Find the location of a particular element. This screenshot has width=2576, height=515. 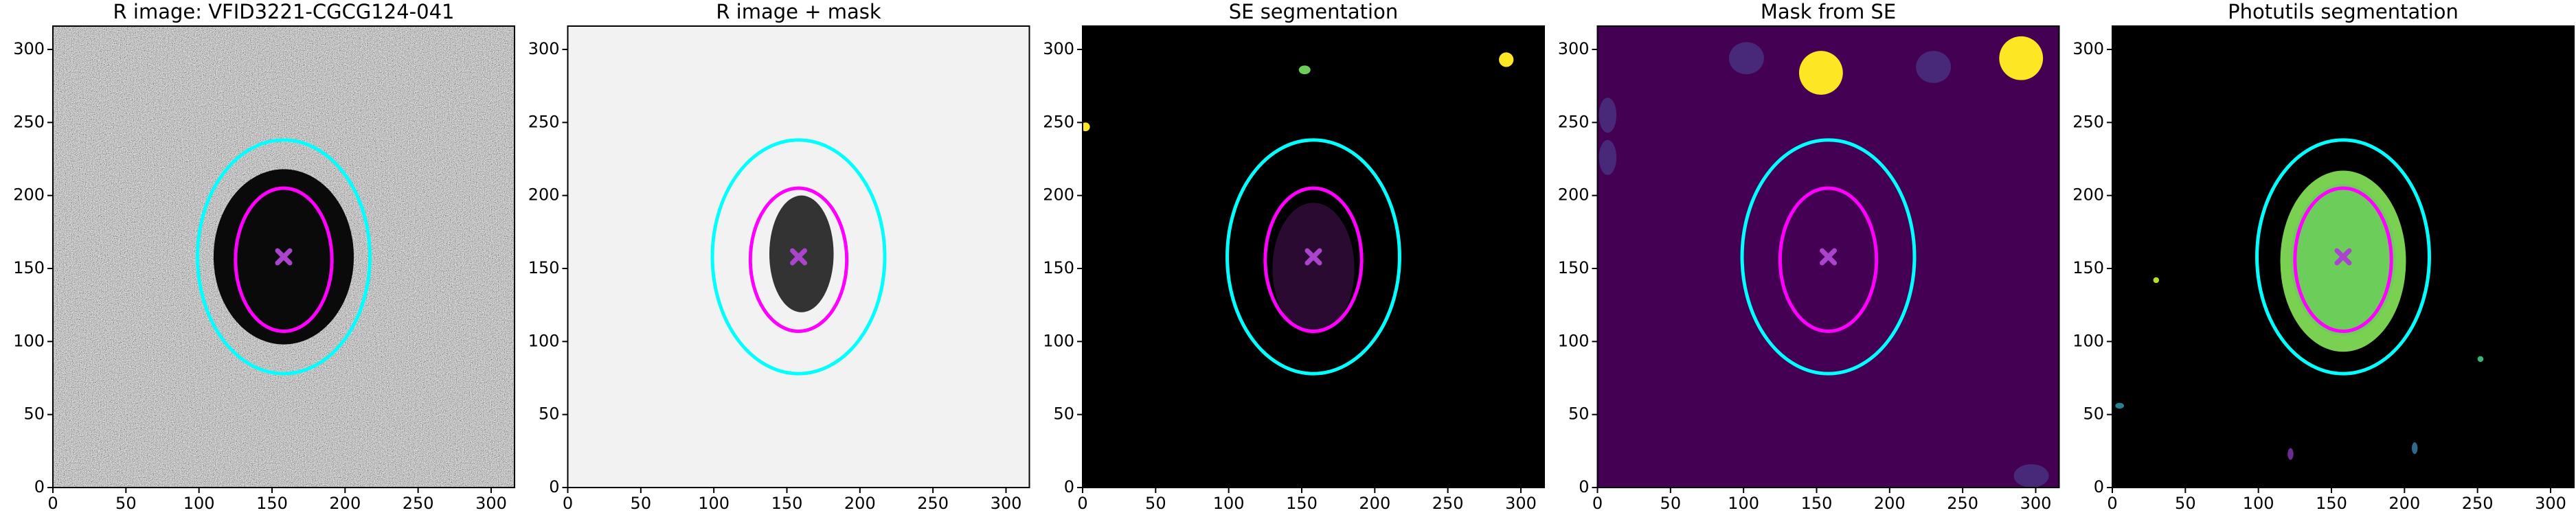

panel-title: R image + mask is located at coordinates (798, 11).